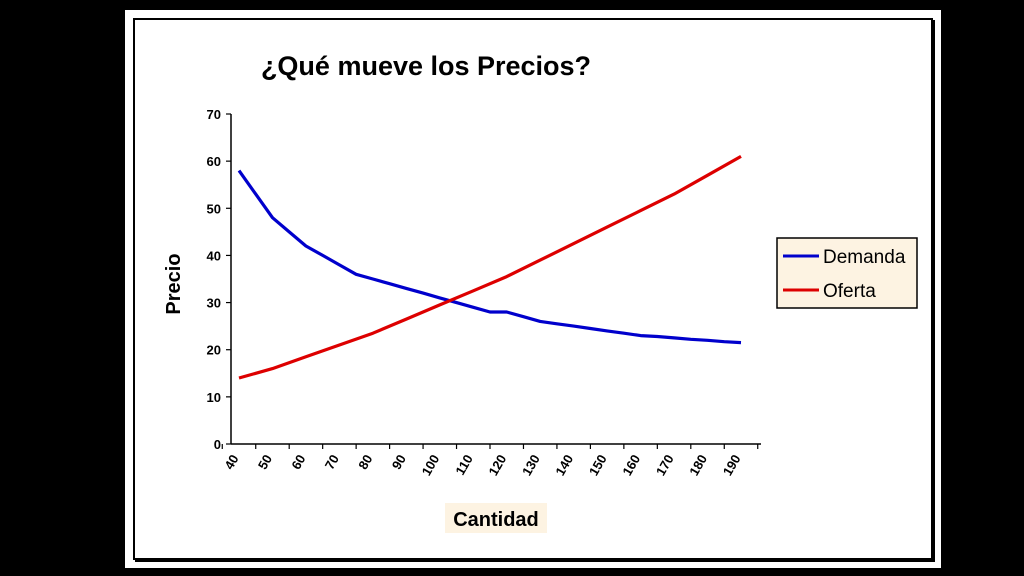 This screenshot has height=576, width=1024. Describe the element at coordinates (564, 465) in the screenshot. I see `x-tick-label: 140` at that location.